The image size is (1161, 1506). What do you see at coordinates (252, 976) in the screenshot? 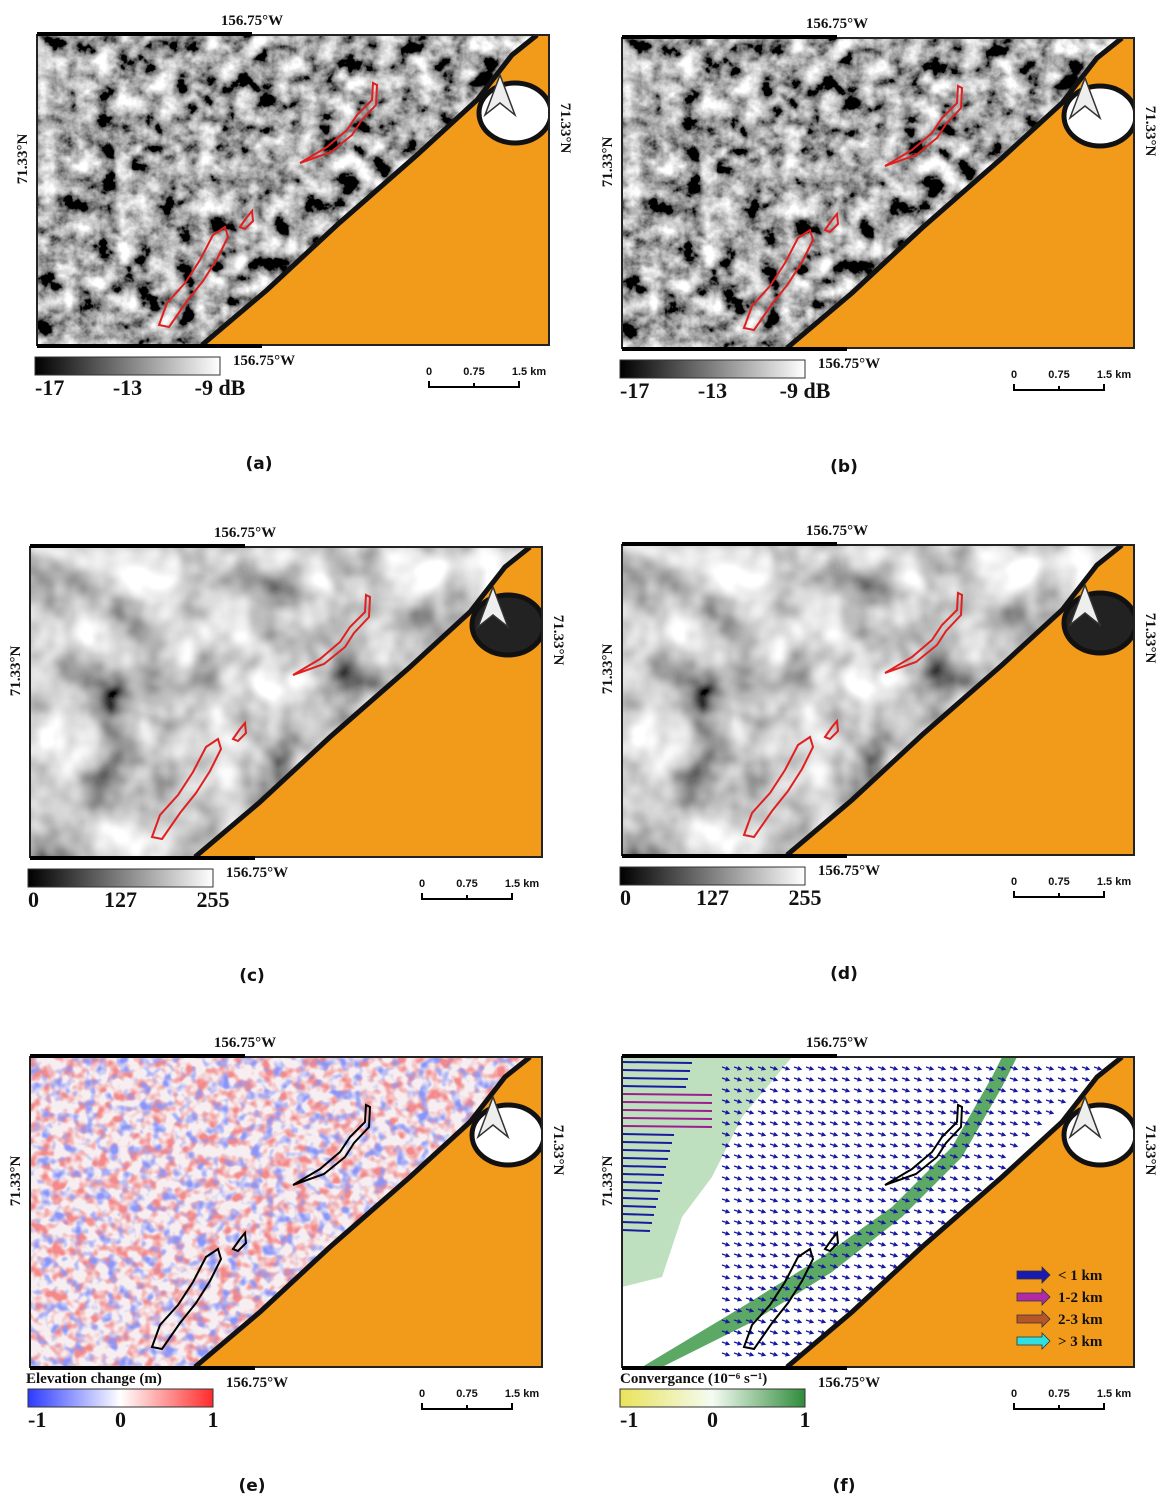
I see `caption: (c)` at bounding box center [252, 976].